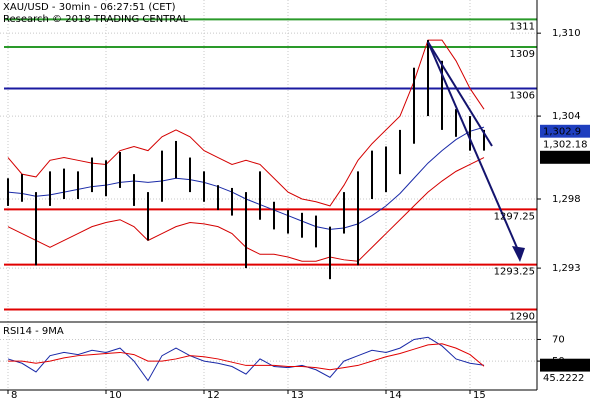 This screenshot has height=400, width=590. Describe the element at coordinates (297, 395) in the screenshot. I see `x-tick-label: 13` at that location.